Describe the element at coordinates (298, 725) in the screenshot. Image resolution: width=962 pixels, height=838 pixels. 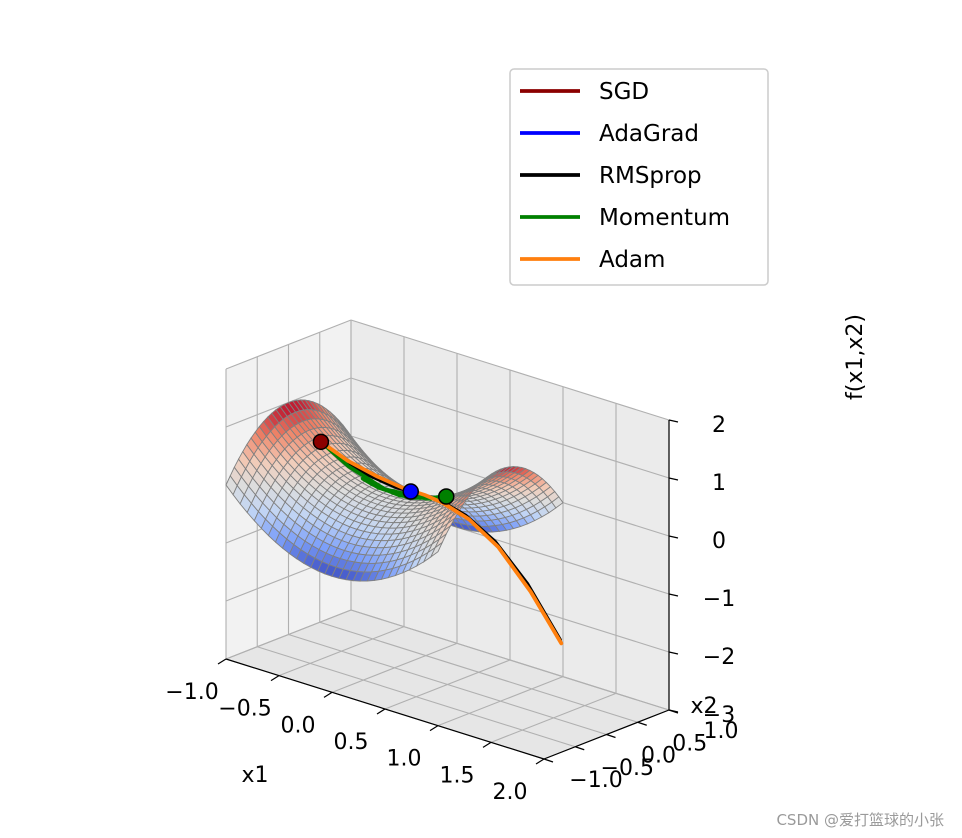
I see `x1-tick-label: 0.0` at that location.